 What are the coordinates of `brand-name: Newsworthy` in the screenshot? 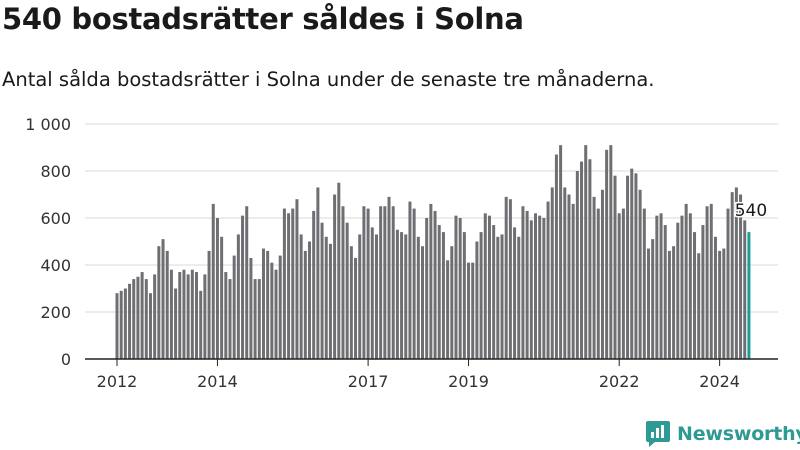 It's located at (738, 434).